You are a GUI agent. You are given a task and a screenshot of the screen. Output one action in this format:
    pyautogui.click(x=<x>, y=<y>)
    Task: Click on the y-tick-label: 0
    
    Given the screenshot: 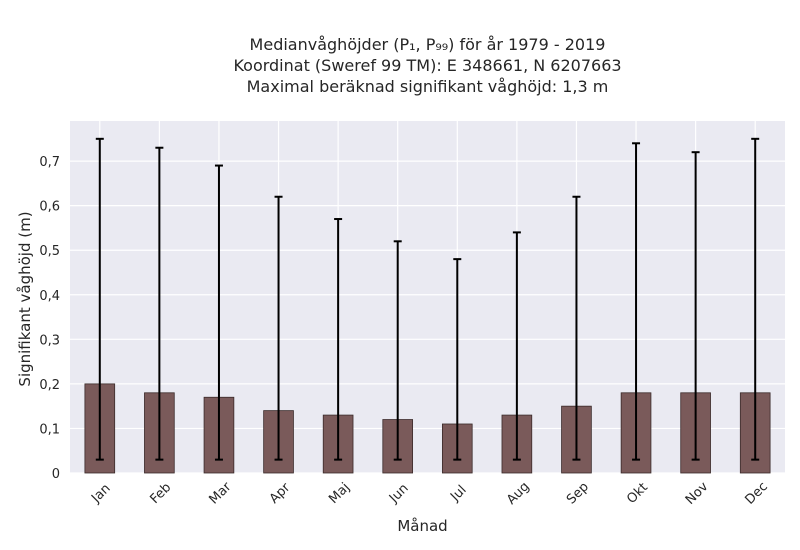 What is the action you would take?
    pyautogui.click(x=56, y=474)
    